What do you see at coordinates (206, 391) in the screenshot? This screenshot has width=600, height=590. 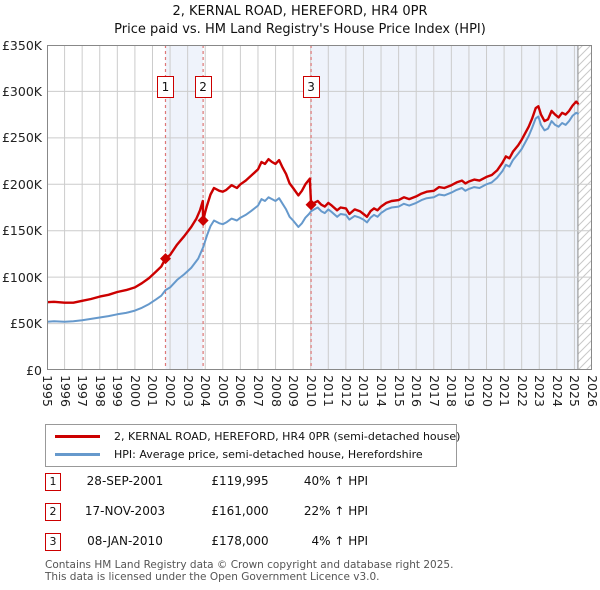 I see `x-tick-label: 2004` at bounding box center [206, 391].